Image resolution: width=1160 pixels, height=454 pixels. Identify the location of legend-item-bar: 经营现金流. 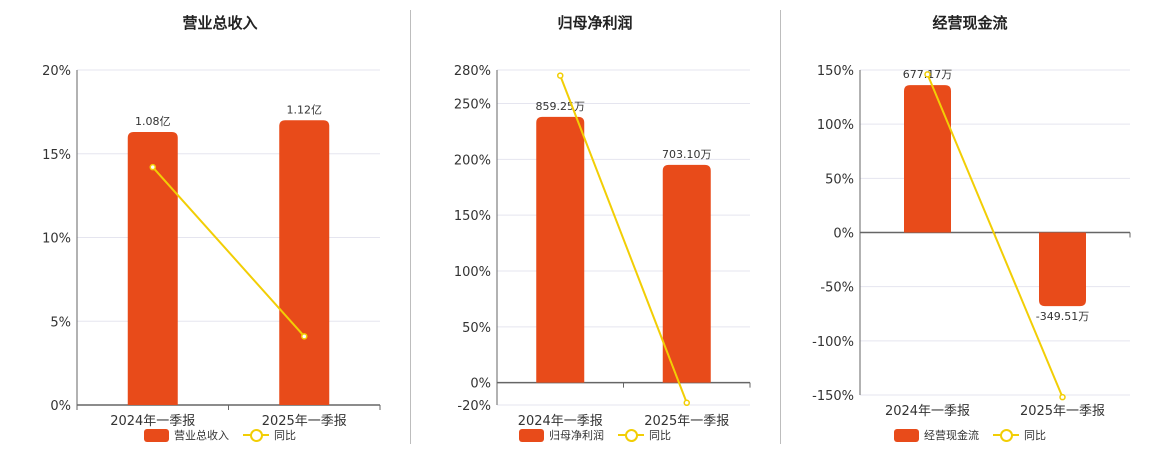
(936, 435).